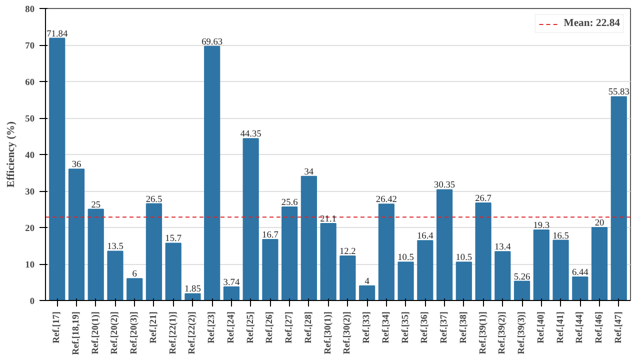 This screenshot has width=640, height=358. Describe the element at coordinates (348, 251) in the screenshot. I see `data-label: 12.2` at that location.